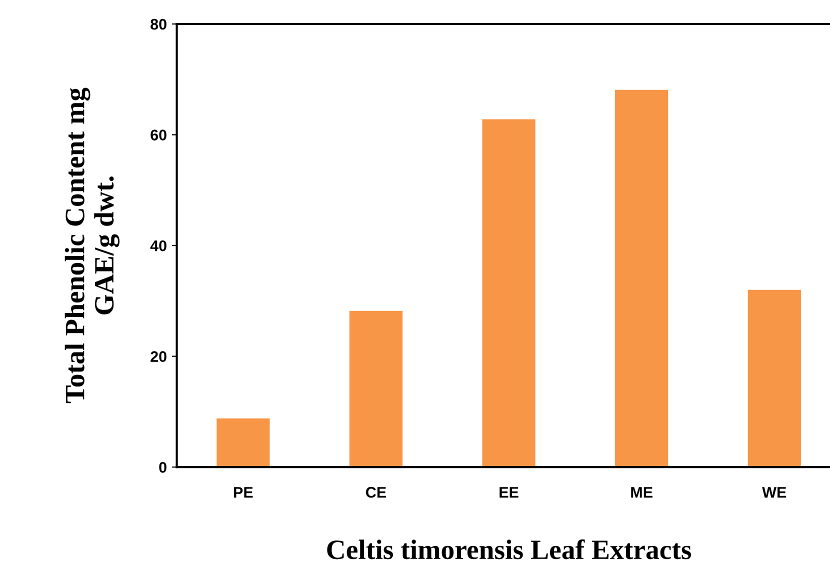  I want to click on y-tick-label: 0, so click(162, 467).